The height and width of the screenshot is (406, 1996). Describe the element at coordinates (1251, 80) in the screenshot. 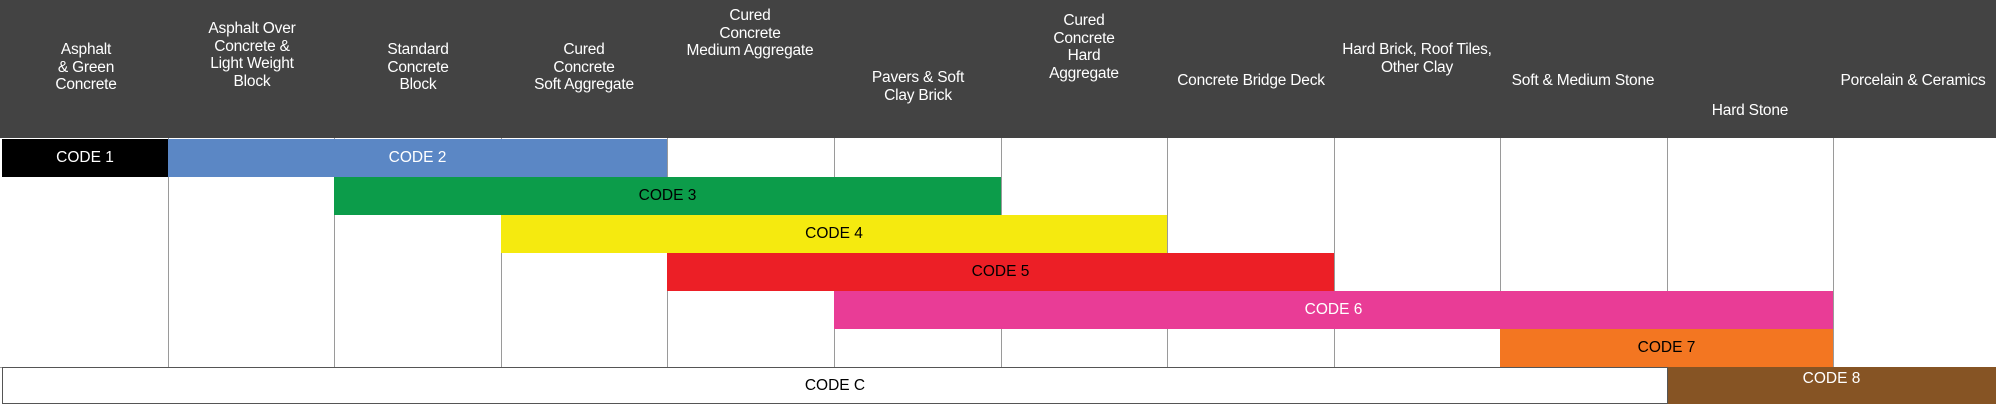

I see `column-header-label: Concrete Bridge Deck` at that location.